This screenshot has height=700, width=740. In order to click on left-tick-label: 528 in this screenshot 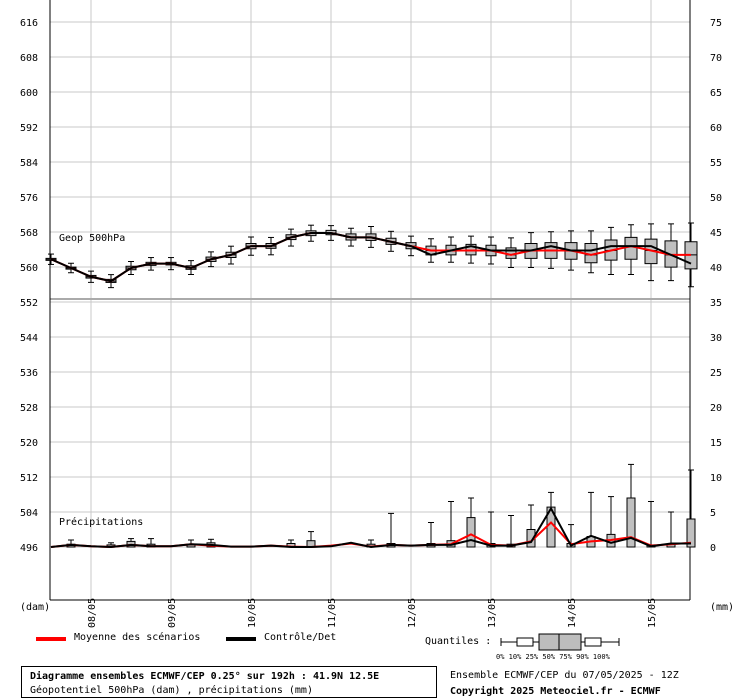, I will do `click(29, 408)`.